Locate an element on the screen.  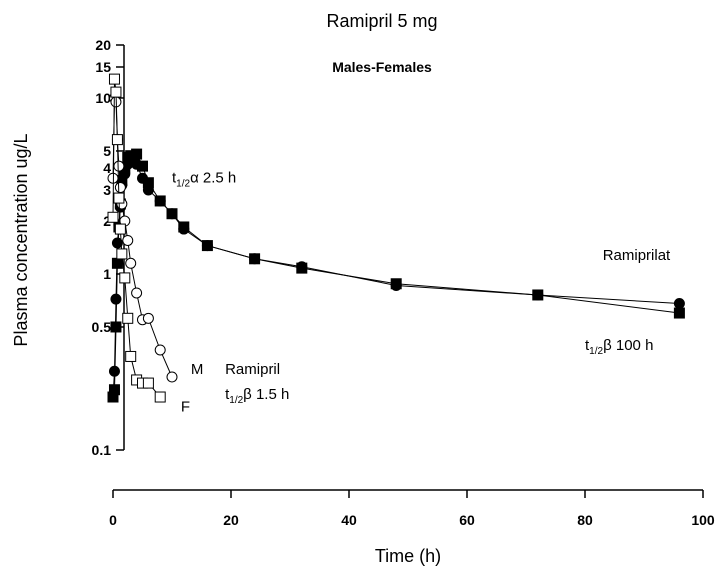
y-tick-label: 15 is located at coordinates (103, 67).